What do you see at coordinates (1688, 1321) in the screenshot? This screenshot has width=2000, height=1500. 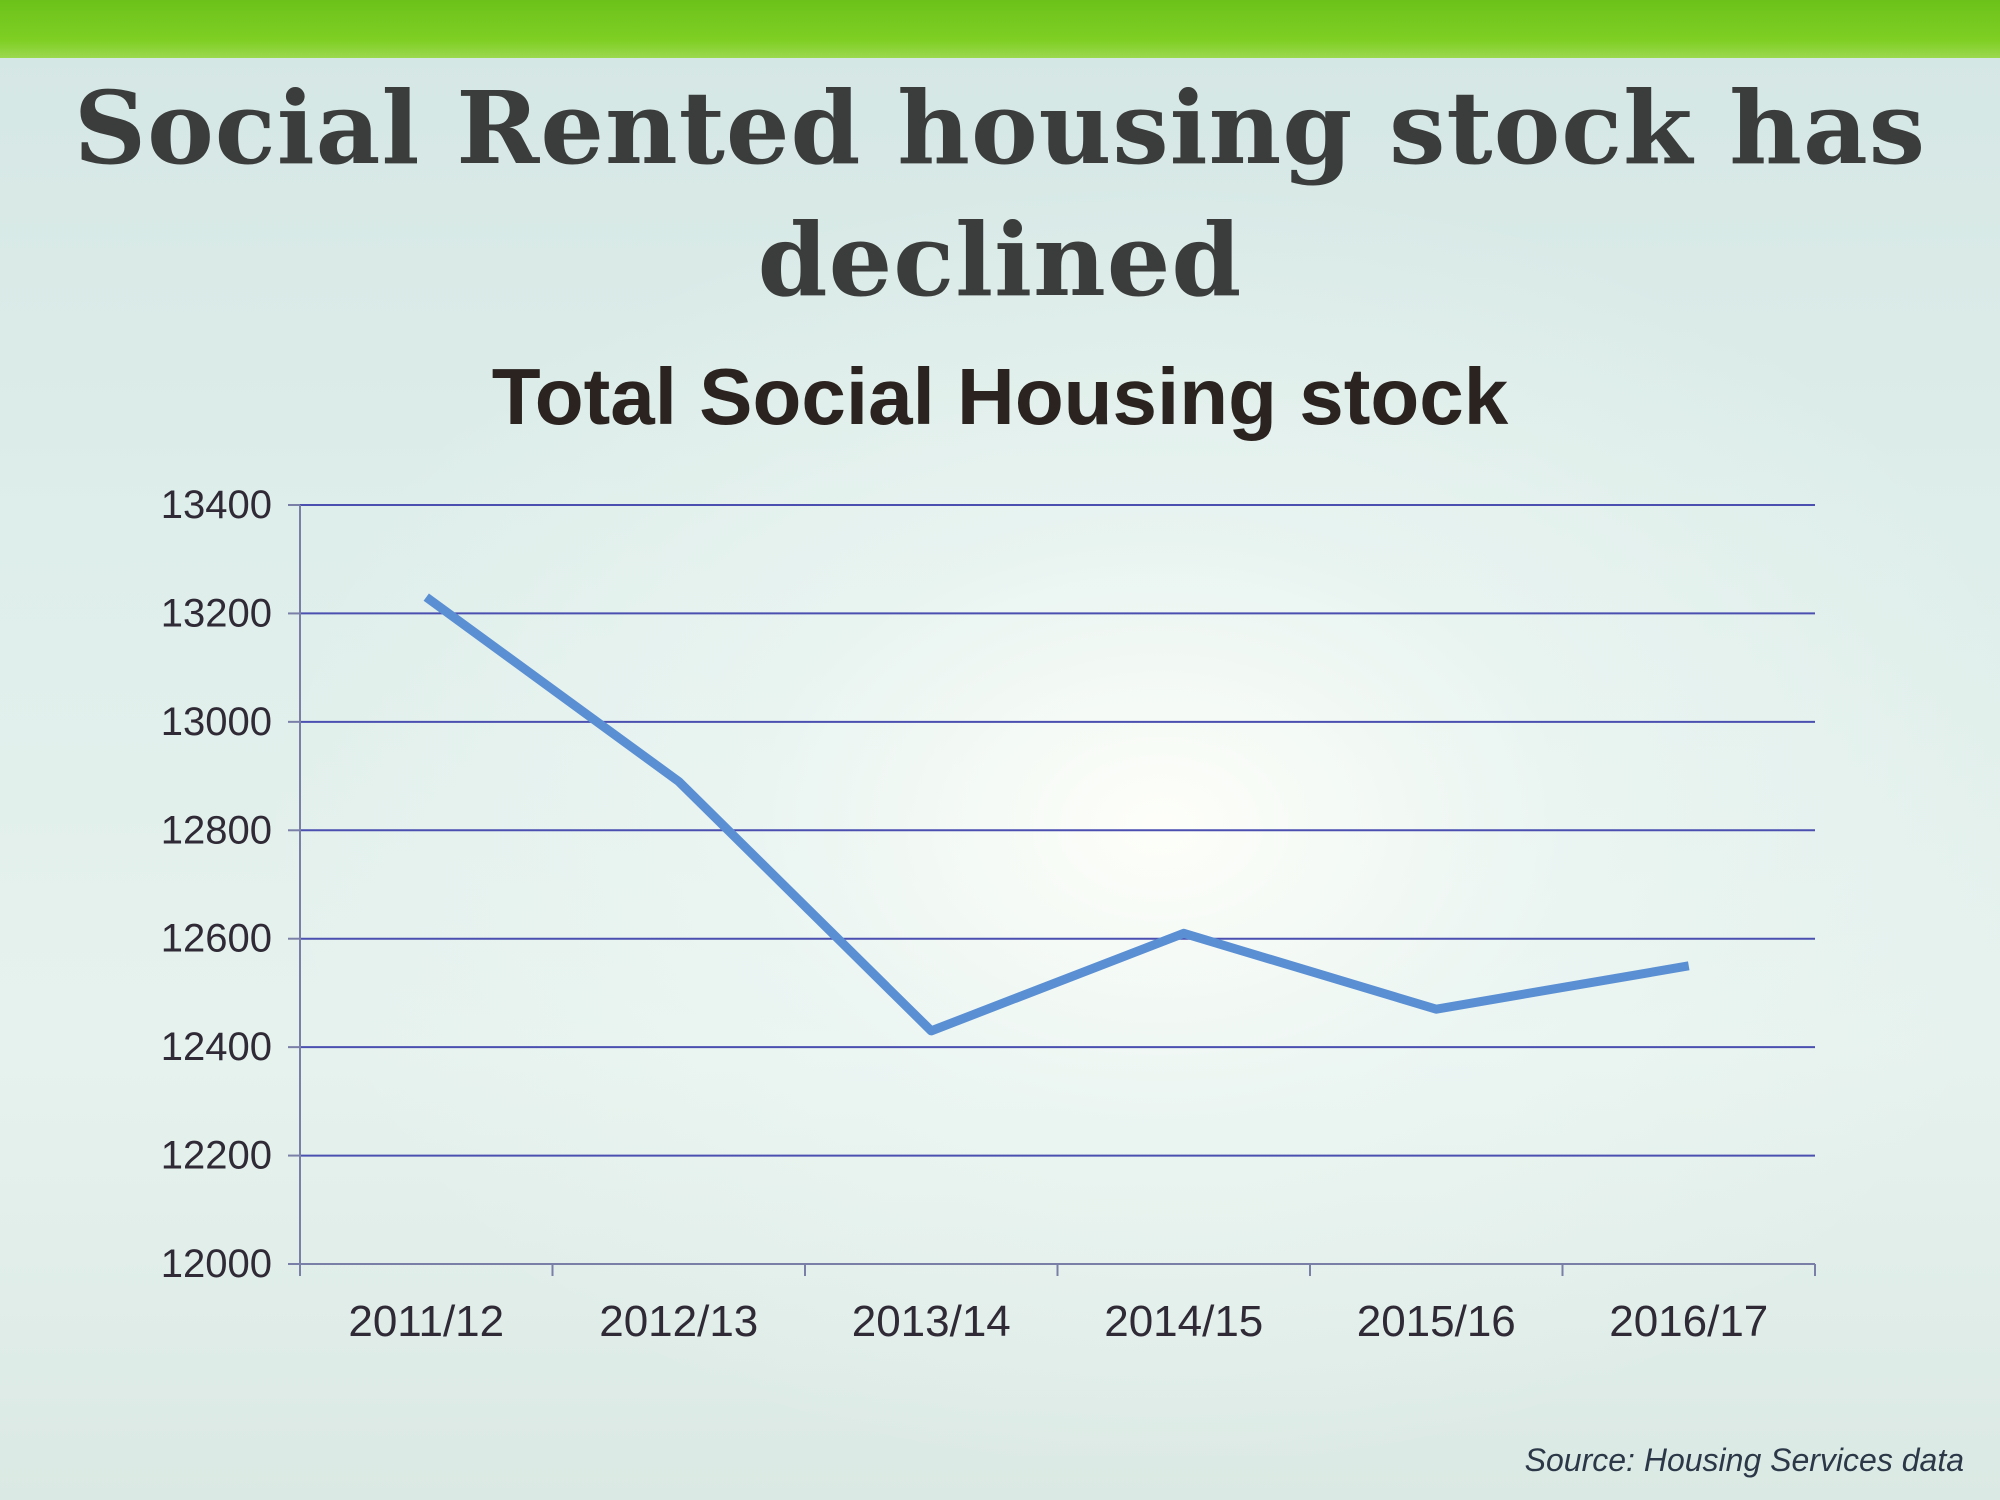 I see `x-tick-label: 2016/17` at bounding box center [1688, 1321].